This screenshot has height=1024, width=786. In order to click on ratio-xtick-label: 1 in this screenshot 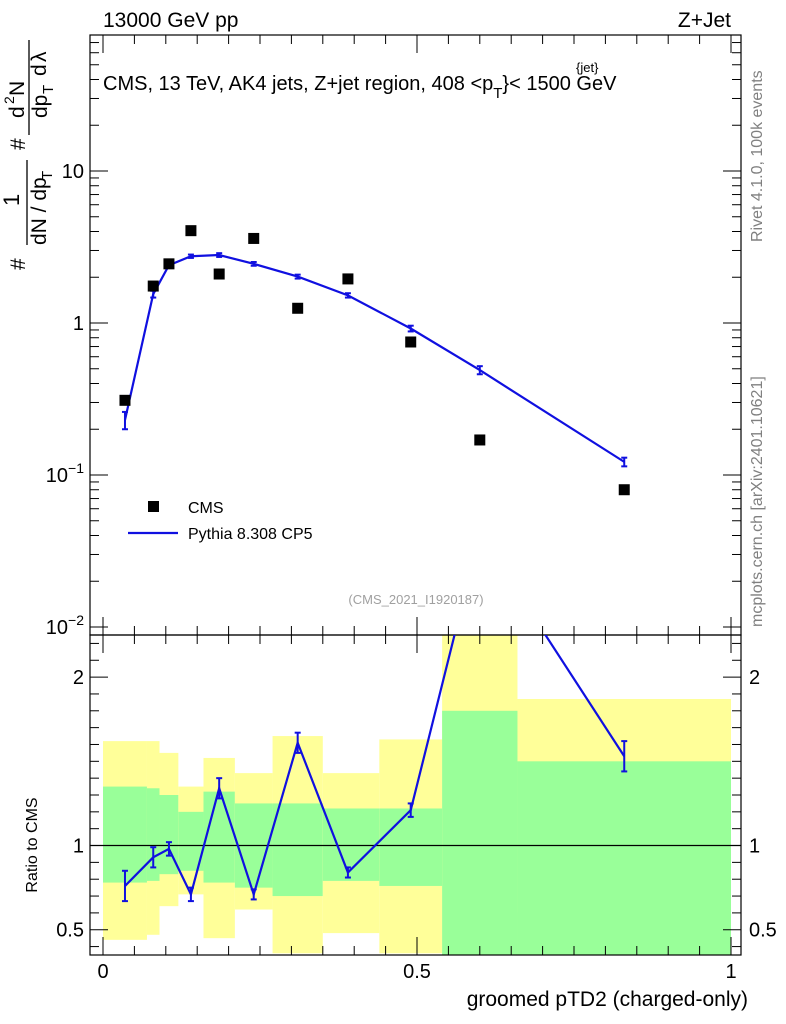, I will do `click(730, 972)`.